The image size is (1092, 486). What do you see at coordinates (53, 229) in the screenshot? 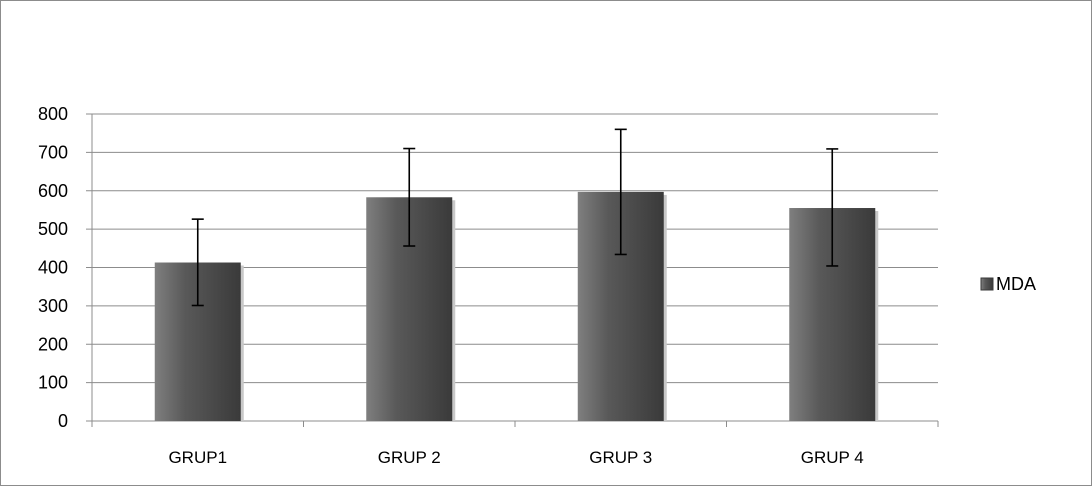
I see `y-tick-label-500: 500` at bounding box center [53, 229].